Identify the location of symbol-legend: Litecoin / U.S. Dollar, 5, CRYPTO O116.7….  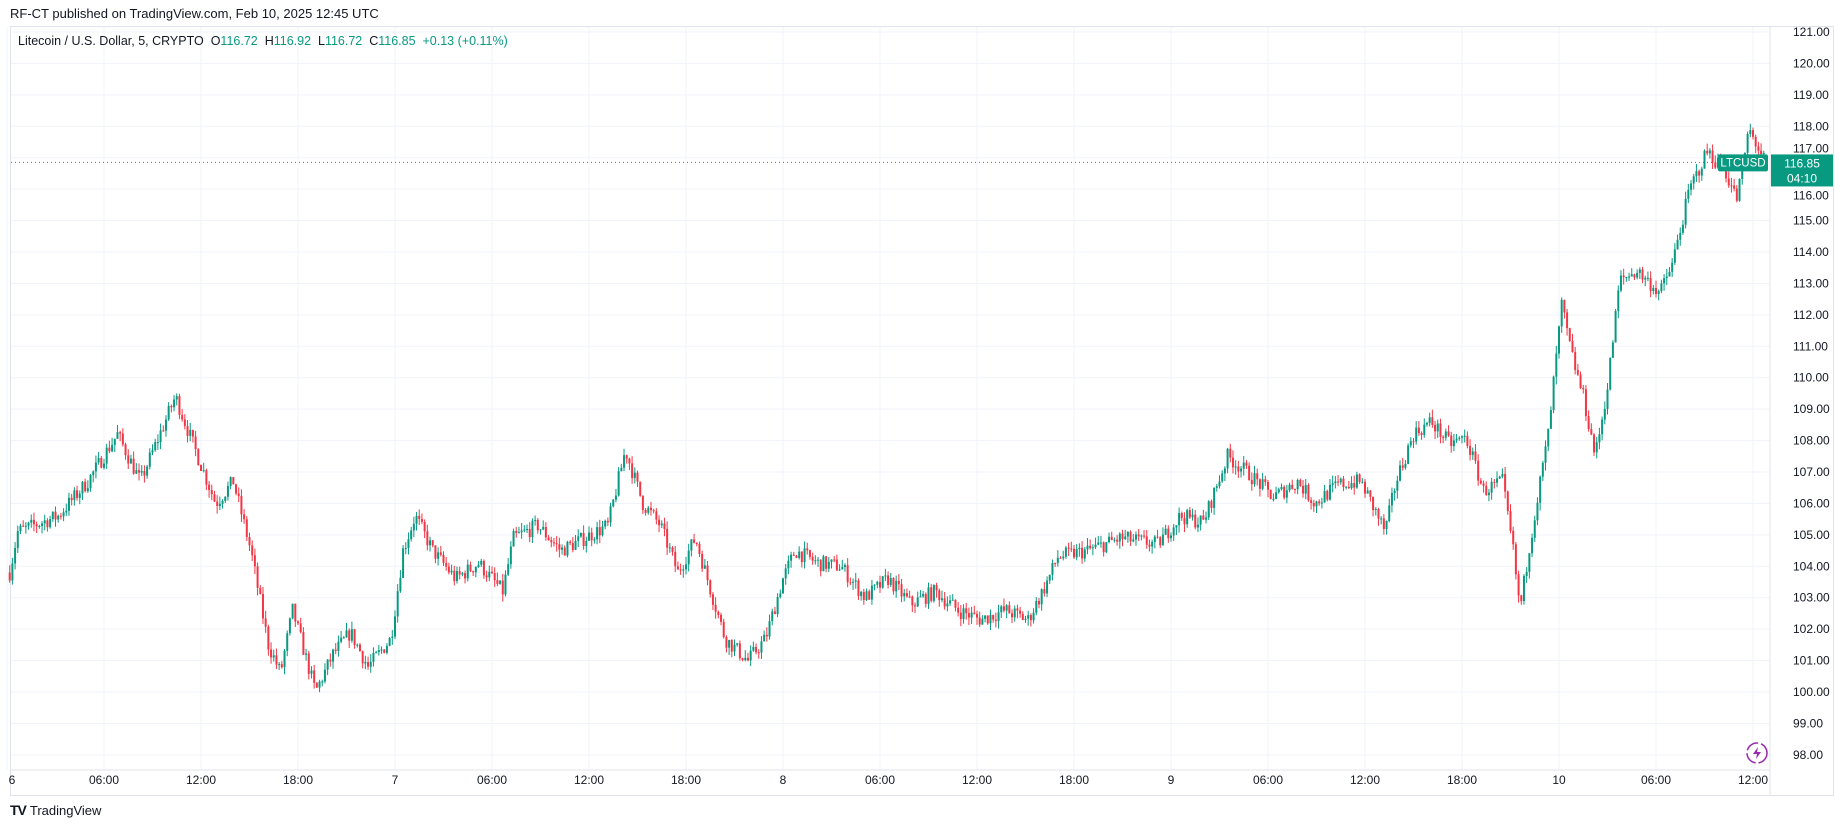
(263, 41).